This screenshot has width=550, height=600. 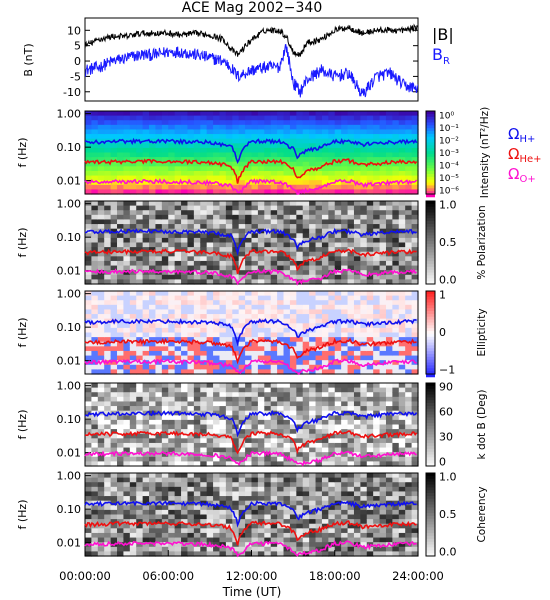 What do you see at coordinates (69, 147) in the screenshot?
I see `spectrogram-ytick-label: 0.10` at bounding box center [69, 147].